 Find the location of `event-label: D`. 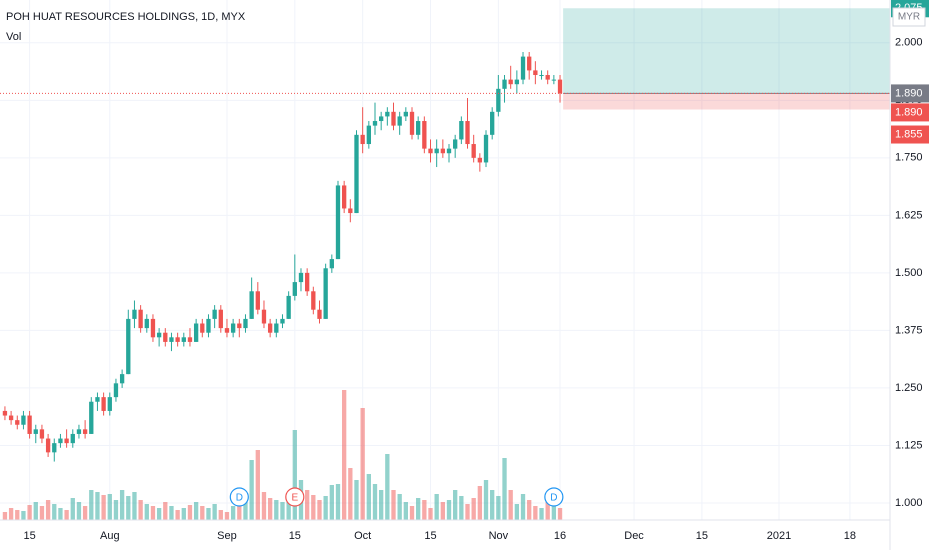

event-label: D is located at coordinates (239, 498).